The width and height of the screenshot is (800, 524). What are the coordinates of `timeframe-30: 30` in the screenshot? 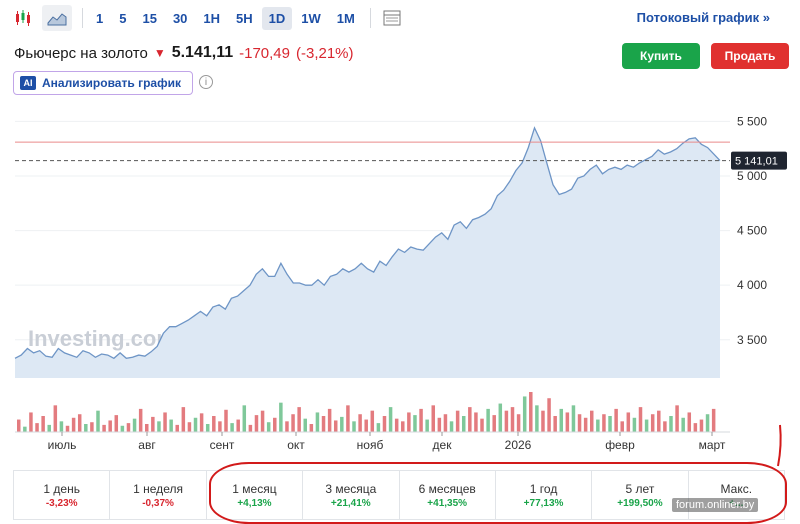 It's located at (180, 18).